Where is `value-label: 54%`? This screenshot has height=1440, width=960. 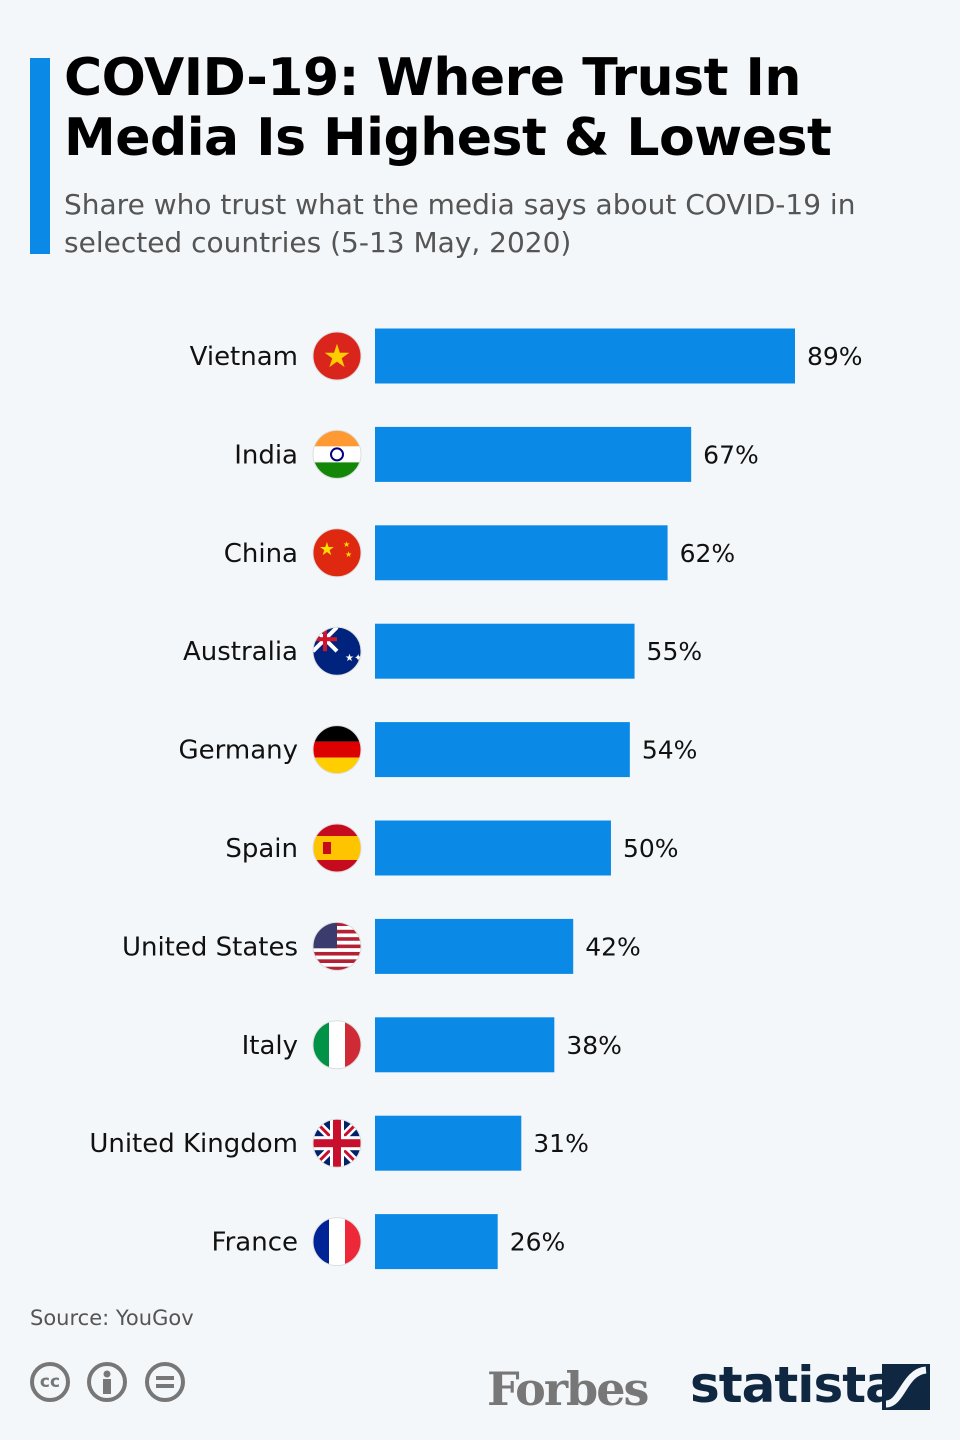 value-label: 54% is located at coordinates (670, 750).